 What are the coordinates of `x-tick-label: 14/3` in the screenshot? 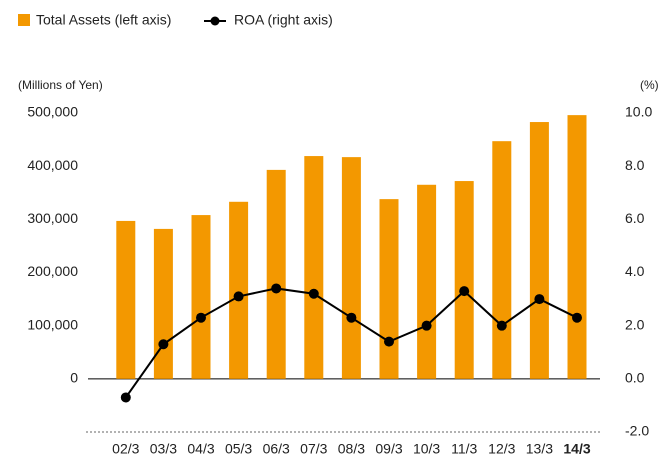 It's located at (576, 449).